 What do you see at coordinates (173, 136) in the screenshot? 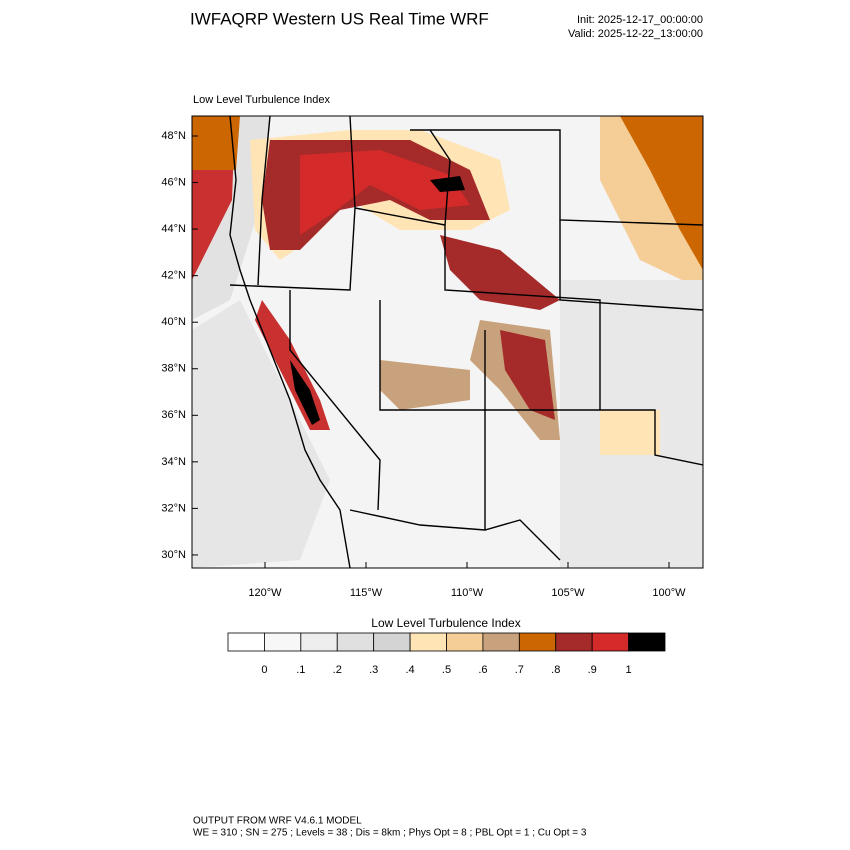
I see `lat-label: 48°N` at bounding box center [173, 136].